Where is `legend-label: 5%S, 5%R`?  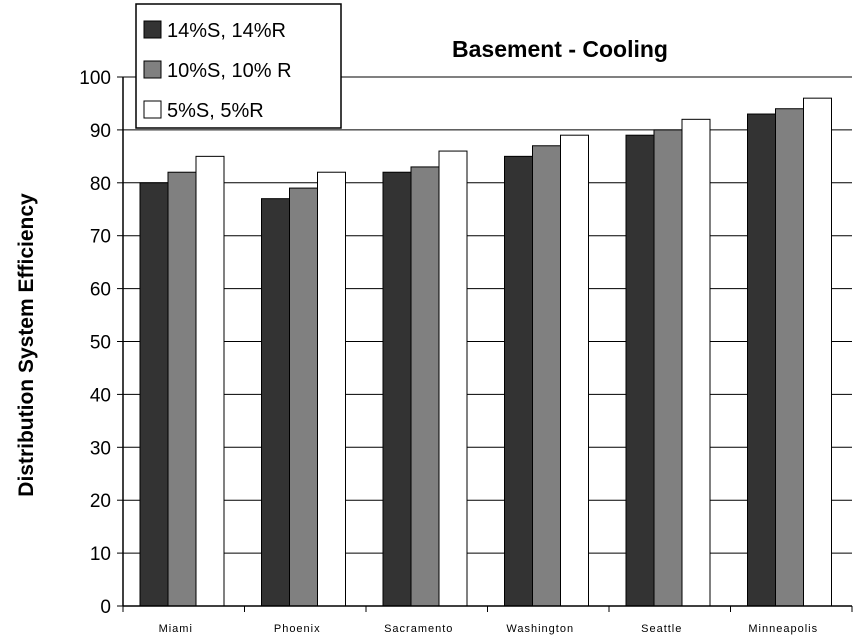 legend-label: 5%S, 5%R is located at coordinates (215, 111).